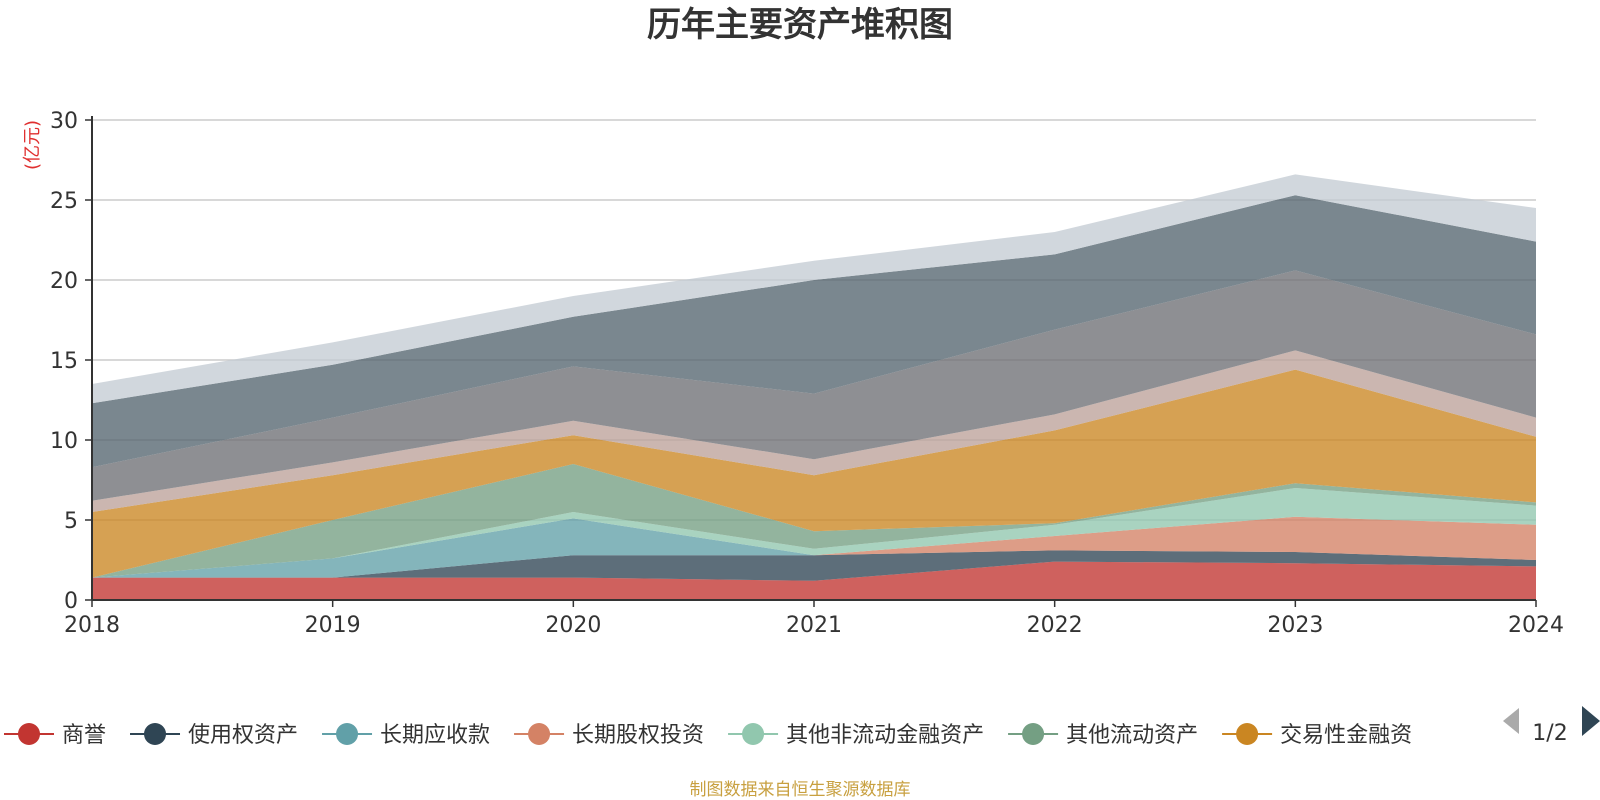 The width and height of the screenshot is (1600, 800). Describe the element at coordinates (243, 735) in the screenshot. I see `legend-label: 使用权资产` at that location.